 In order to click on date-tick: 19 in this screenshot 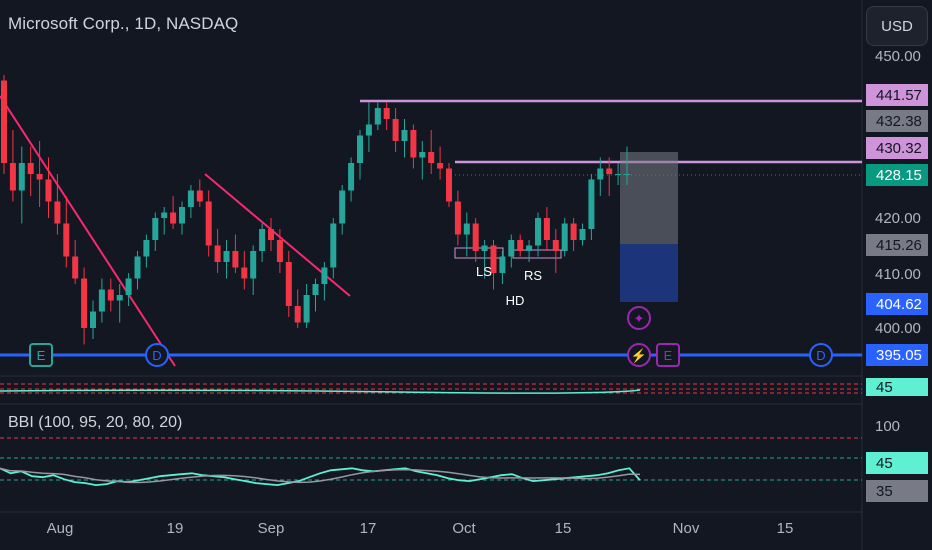, I will do `click(175, 528)`.